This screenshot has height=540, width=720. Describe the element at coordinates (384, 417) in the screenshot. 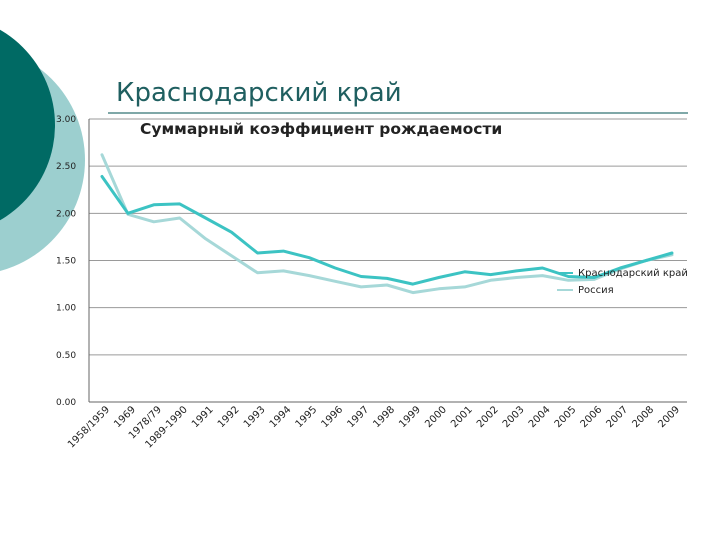

I see `x-tick-label: 1998` at that location.